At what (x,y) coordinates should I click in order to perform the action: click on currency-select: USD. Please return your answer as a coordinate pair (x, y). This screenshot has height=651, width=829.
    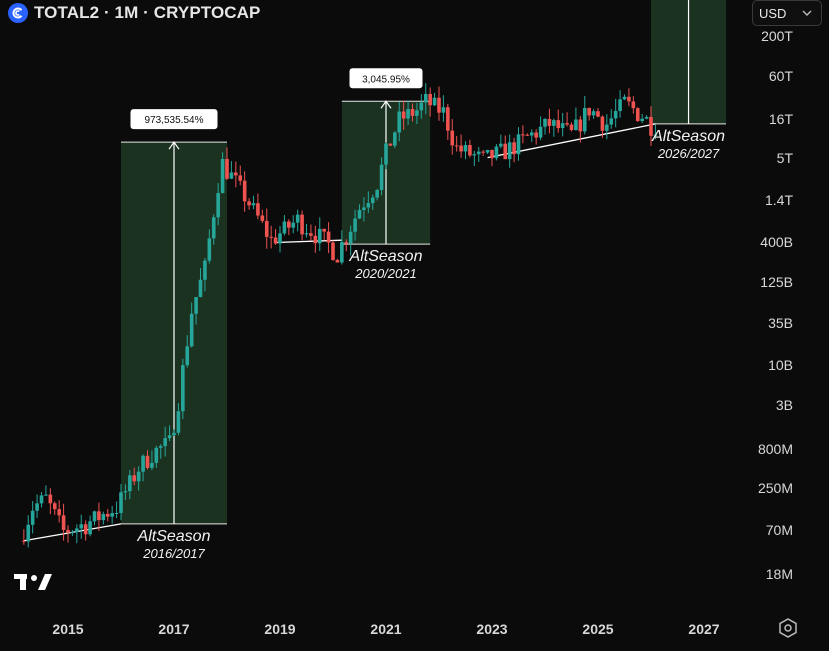
    Looking at the image, I should click on (787, 13).